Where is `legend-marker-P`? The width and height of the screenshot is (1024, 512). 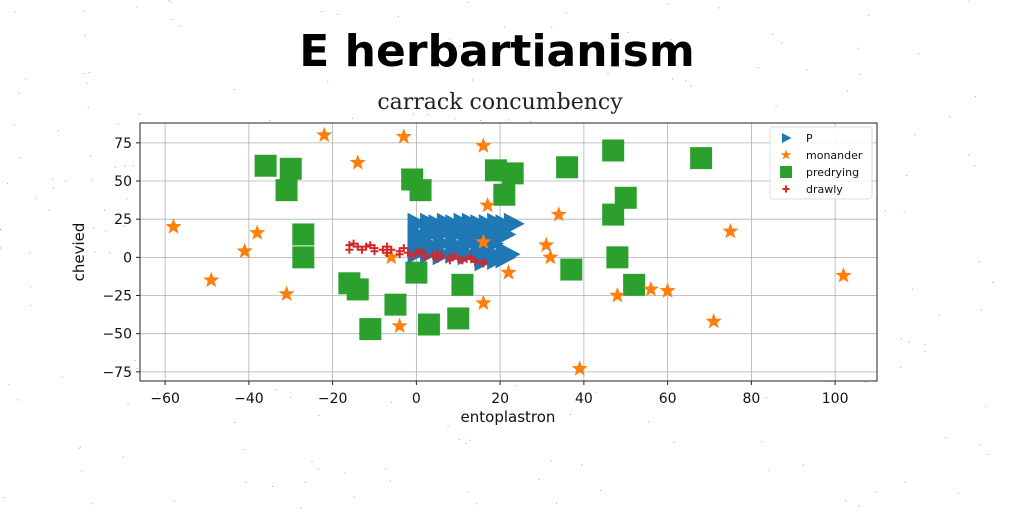 legend-marker-P is located at coordinates (787, 138).